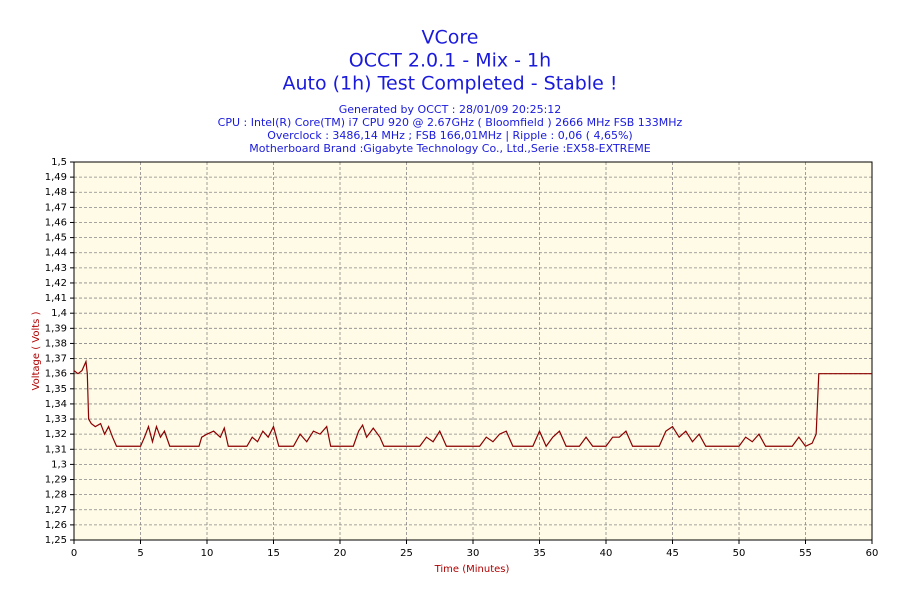 The width and height of the screenshot is (900, 600). What do you see at coordinates (56, 359) in the screenshot?
I see `y-tick-label: 1,37` at bounding box center [56, 359].